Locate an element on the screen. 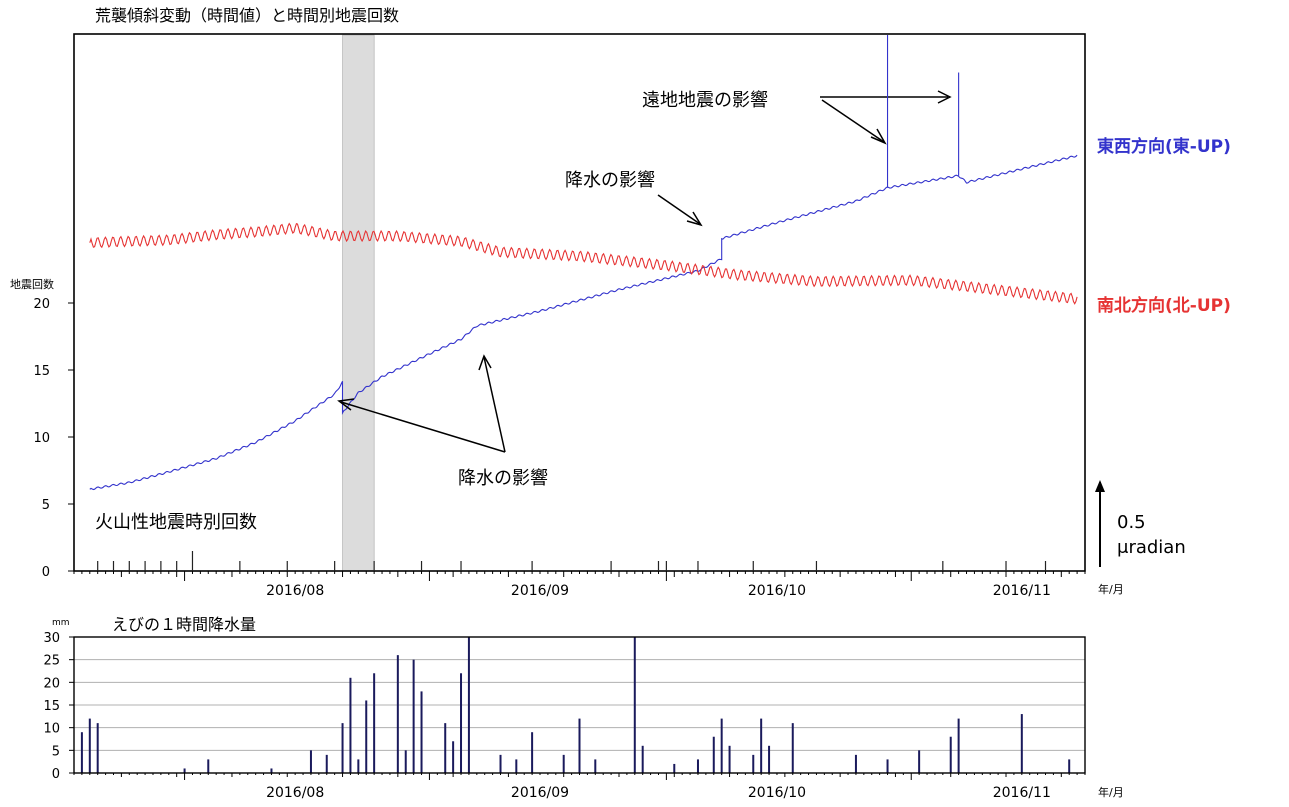 This screenshot has height=807, width=1289. legend-ns: 南北方向(北-UP) is located at coordinates (1164, 305).